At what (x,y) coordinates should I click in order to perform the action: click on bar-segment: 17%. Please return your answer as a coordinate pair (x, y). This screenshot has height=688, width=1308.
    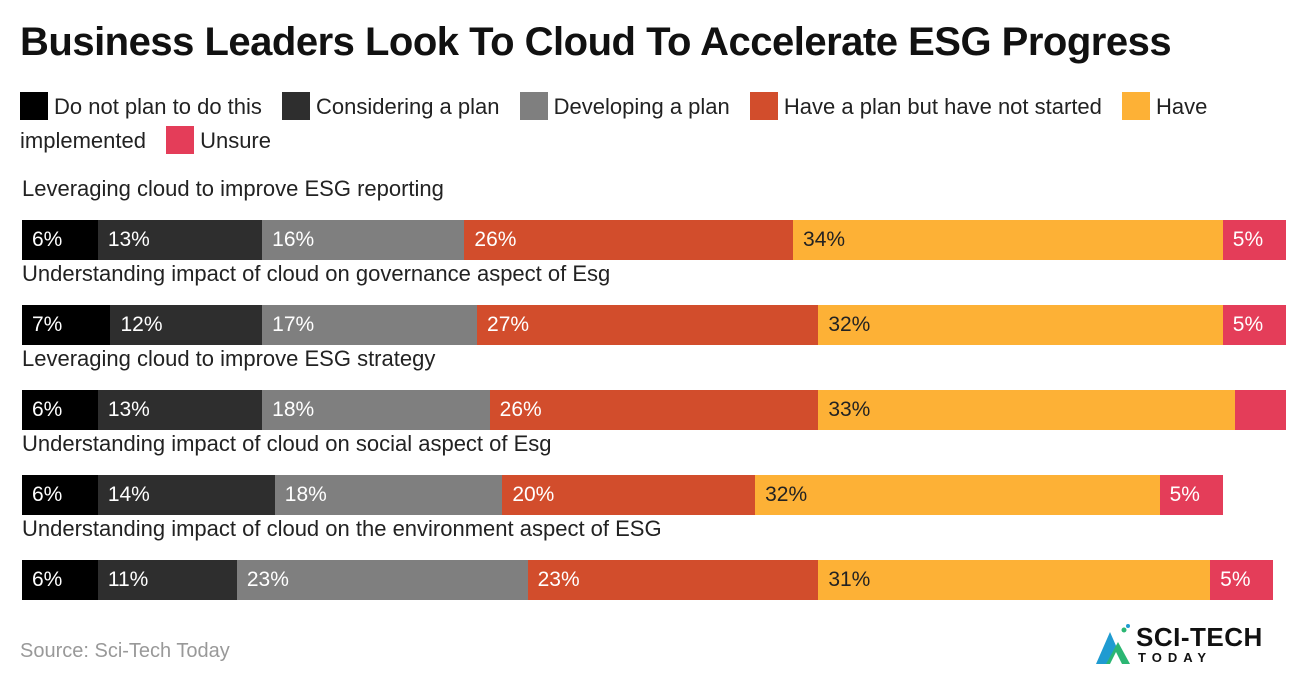
    Looking at the image, I should click on (370, 325).